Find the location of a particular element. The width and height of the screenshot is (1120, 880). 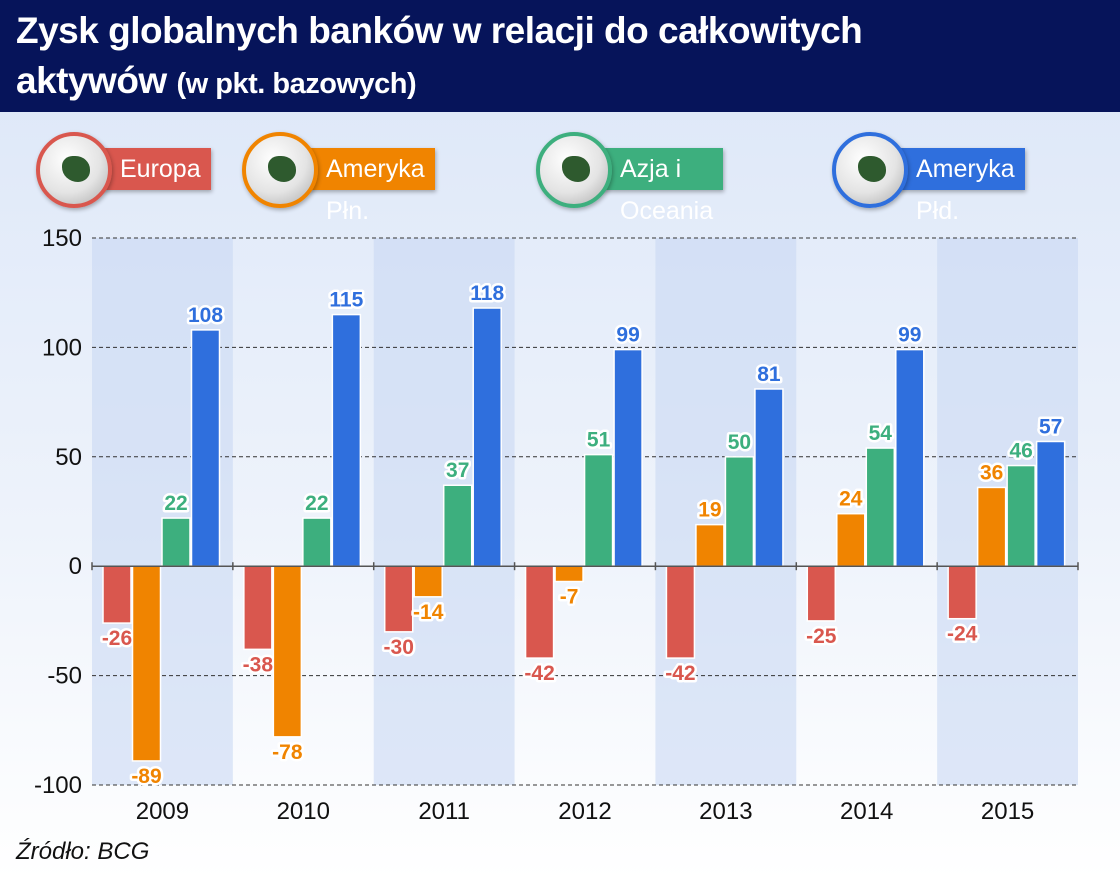

y-tick-label: 50 is located at coordinates (68, 457).